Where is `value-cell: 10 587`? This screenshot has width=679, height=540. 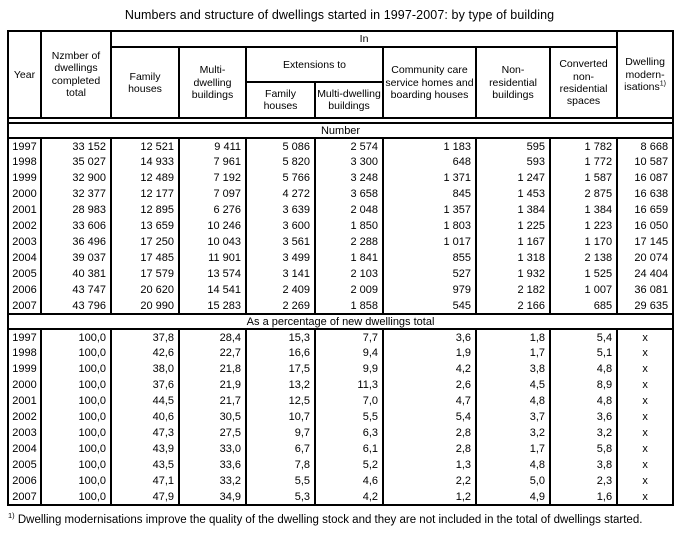 value-cell: 10 587 is located at coordinates (645, 162).